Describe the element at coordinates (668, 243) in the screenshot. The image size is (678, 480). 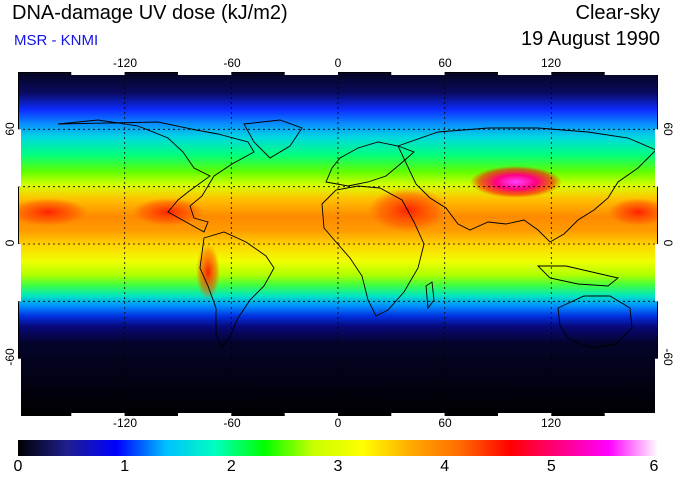
I see `lat-label-right: 0` at that location.